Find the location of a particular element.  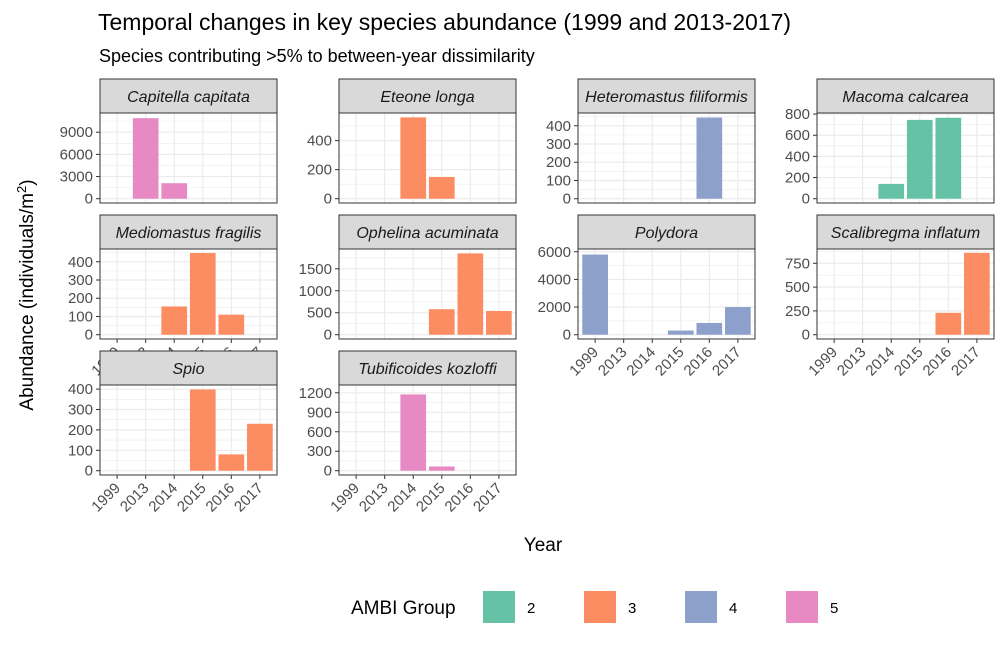

bar-mediomastus-fragilis-2015 is located at coordinates (202, 294).